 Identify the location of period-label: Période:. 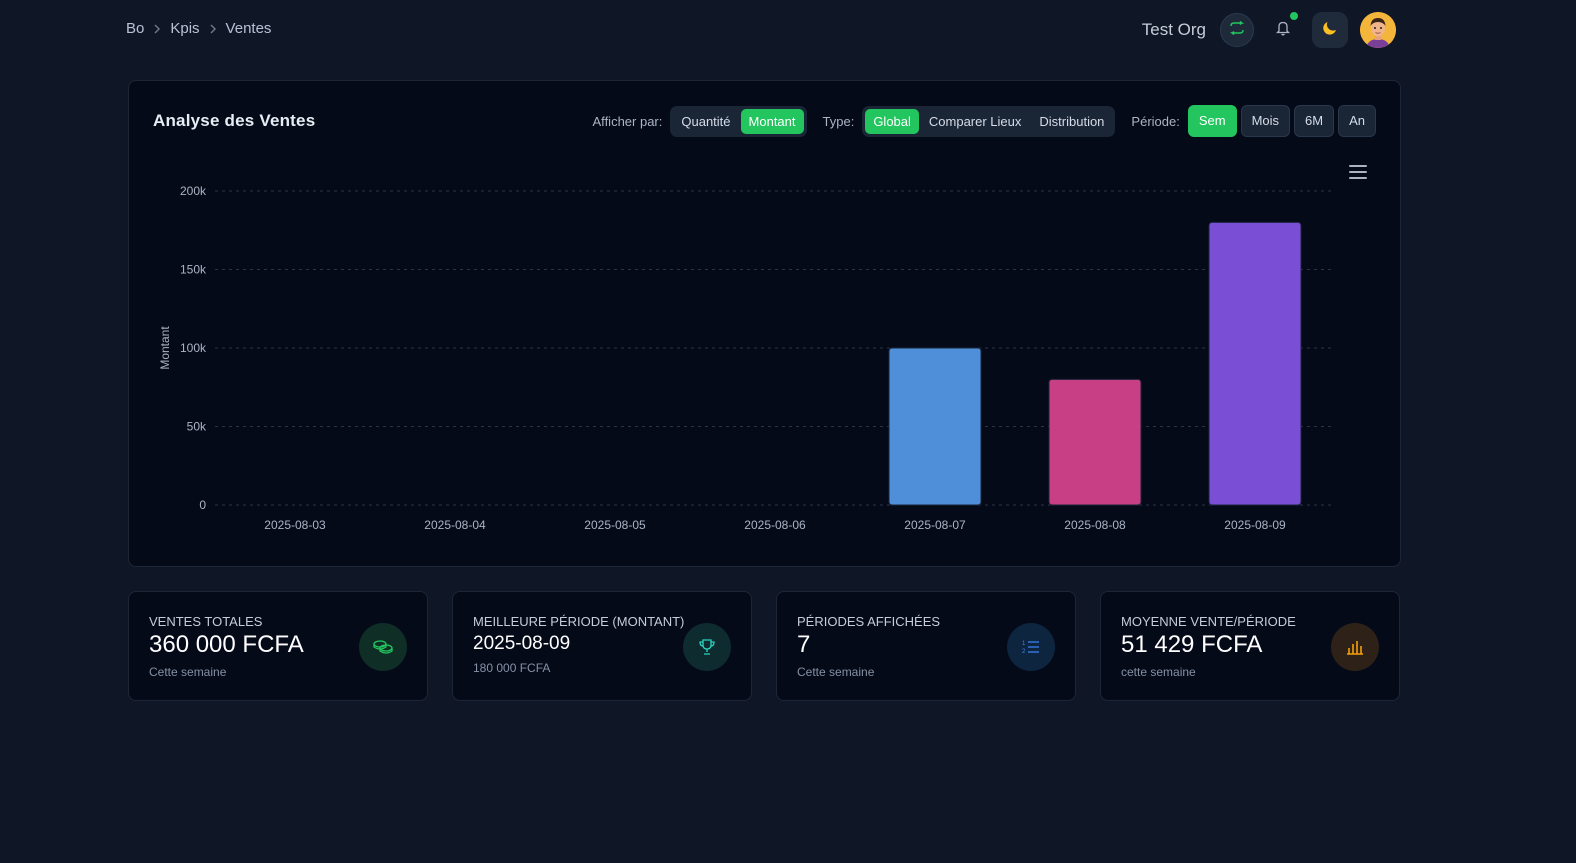
(1155, 121).